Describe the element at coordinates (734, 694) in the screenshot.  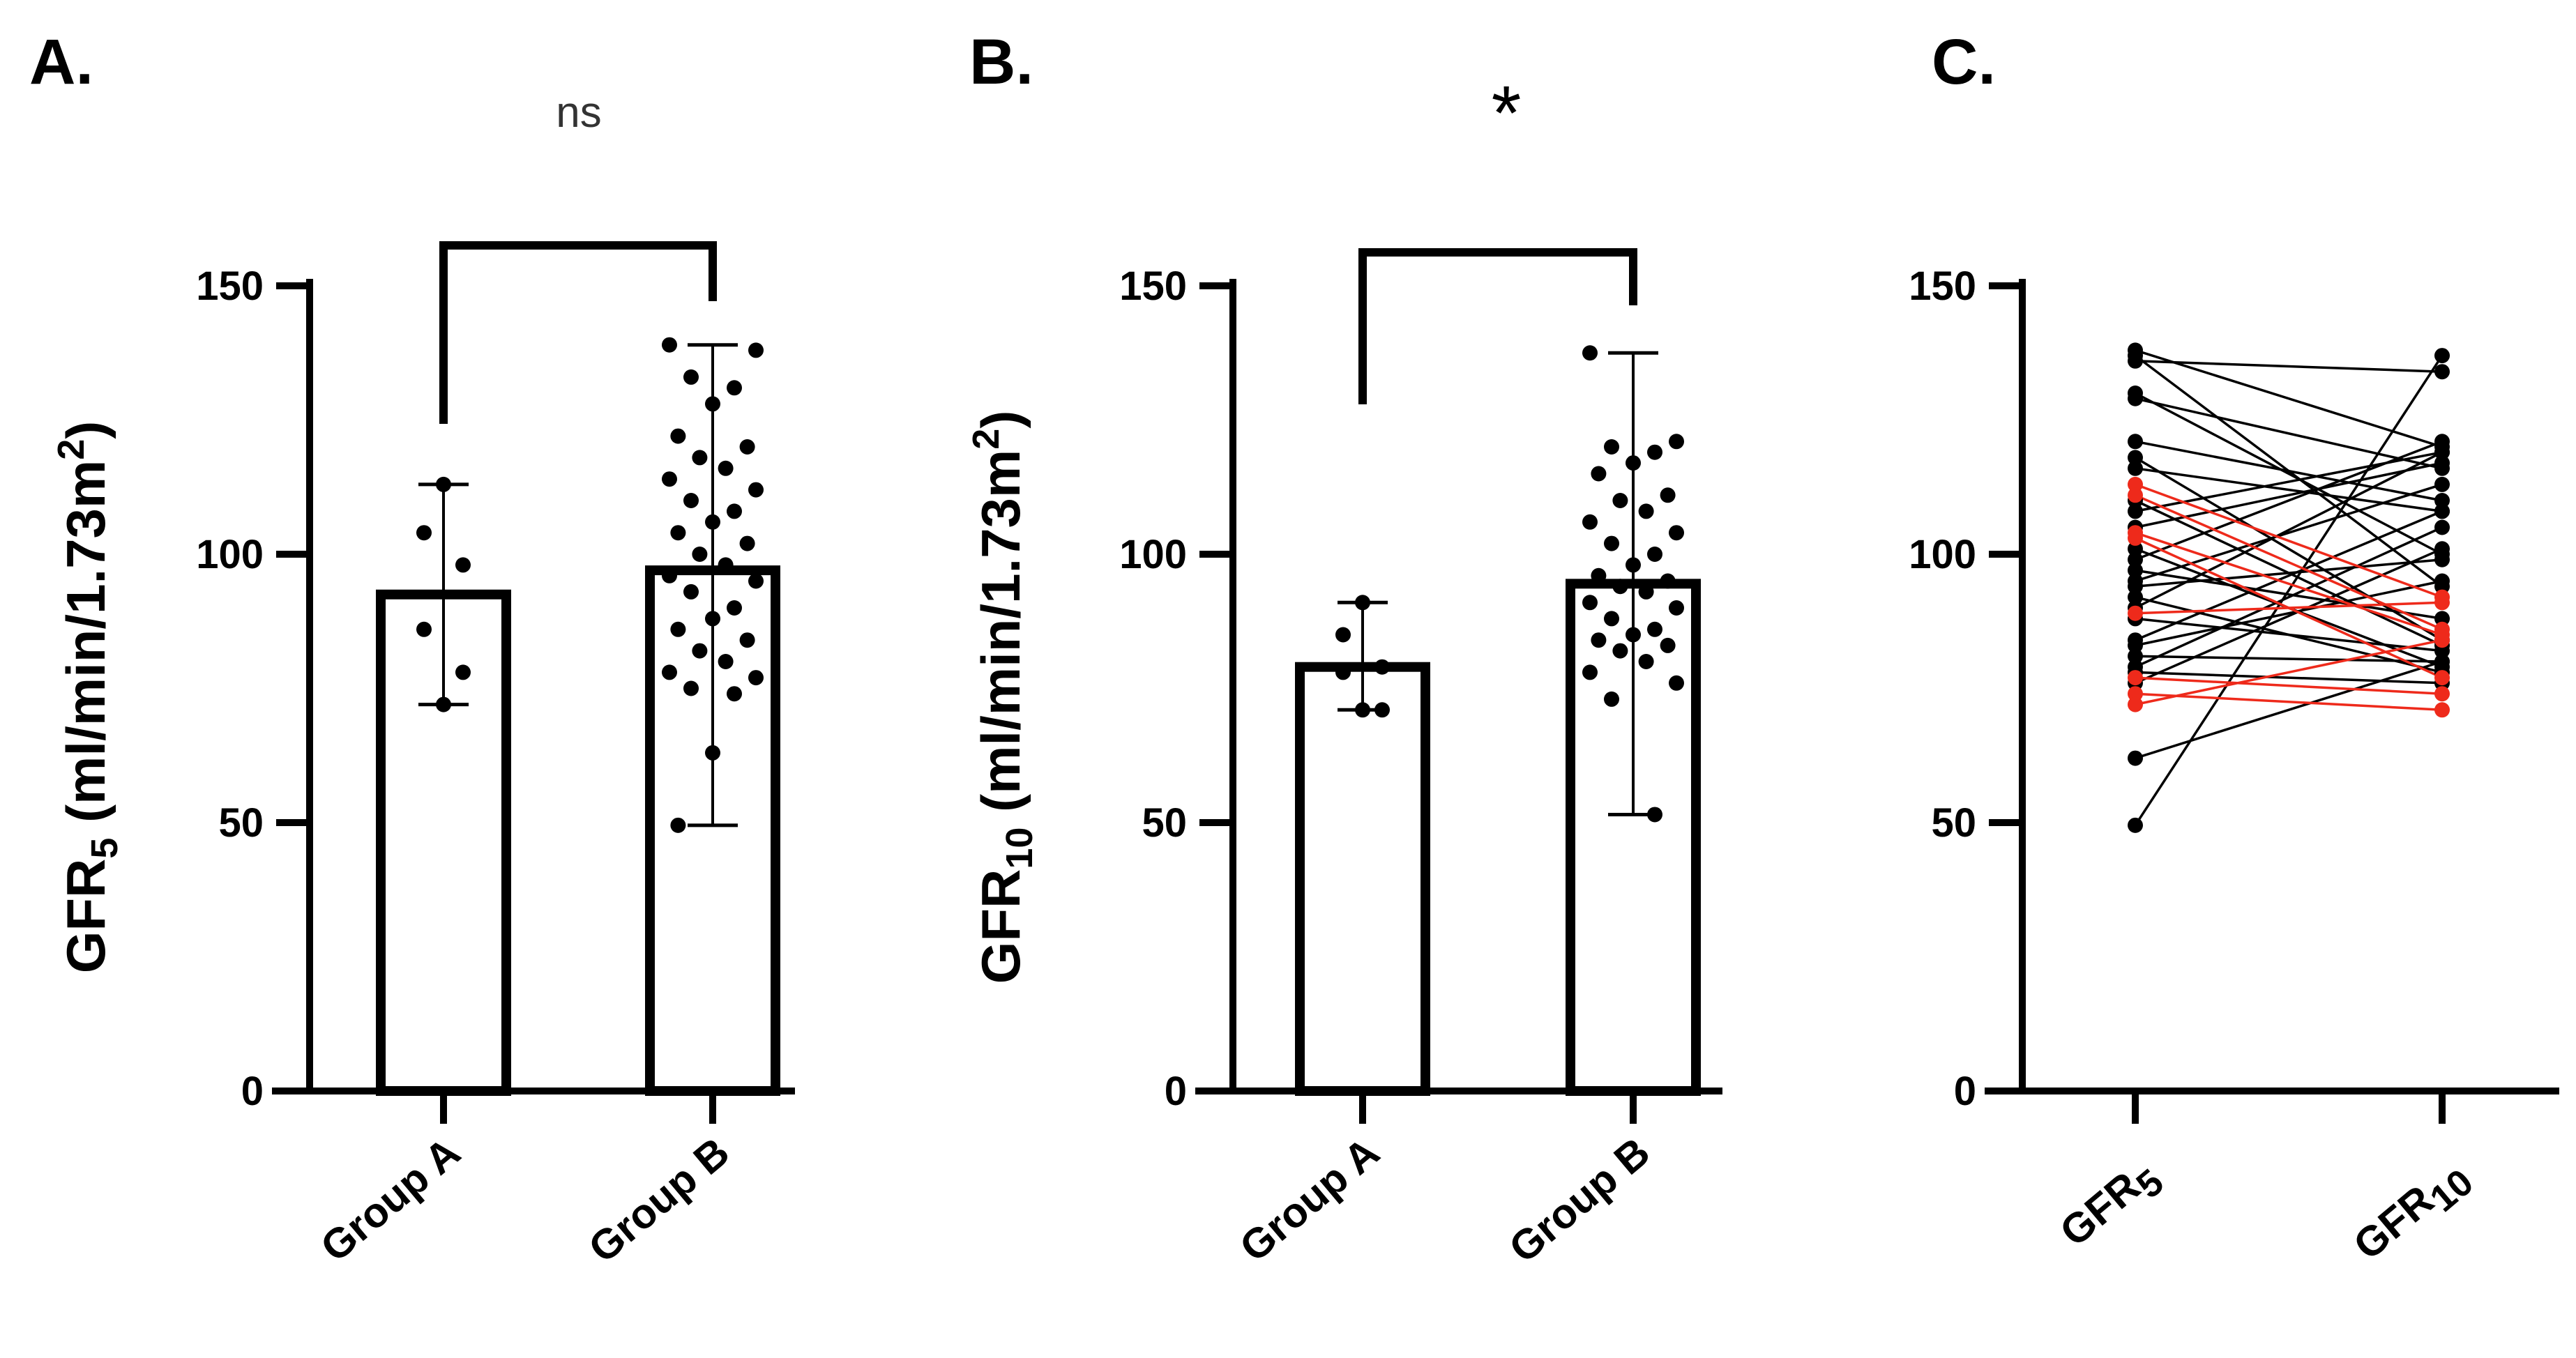
I see `data-point-1-30-a` at that location.